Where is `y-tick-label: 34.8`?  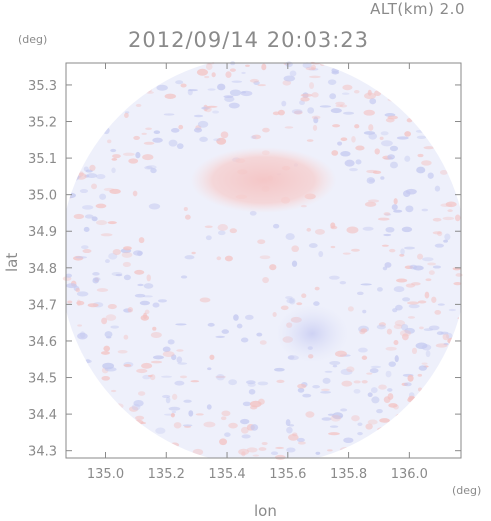
y-tick-label: 34.8 is located at coordinates (42, 269).